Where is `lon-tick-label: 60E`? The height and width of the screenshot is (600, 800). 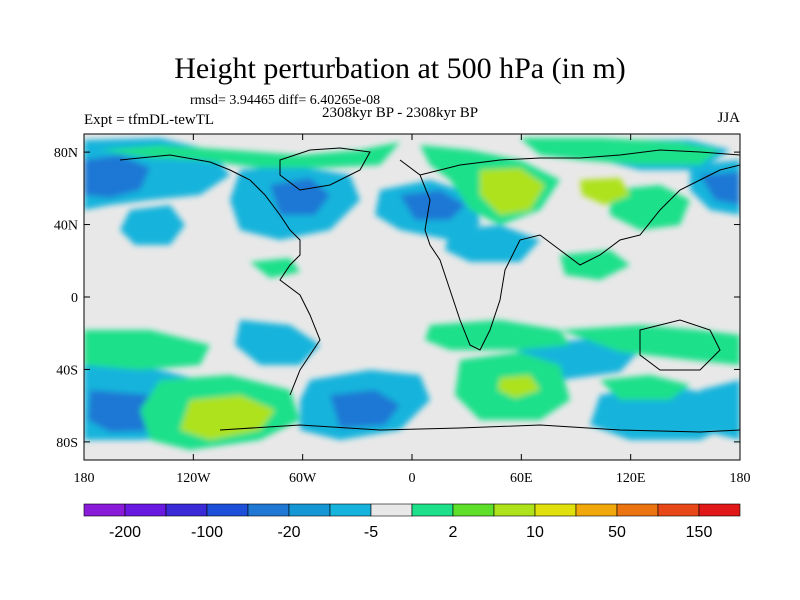
lon-tick-label: 60E is located at coordinates (521, 478).